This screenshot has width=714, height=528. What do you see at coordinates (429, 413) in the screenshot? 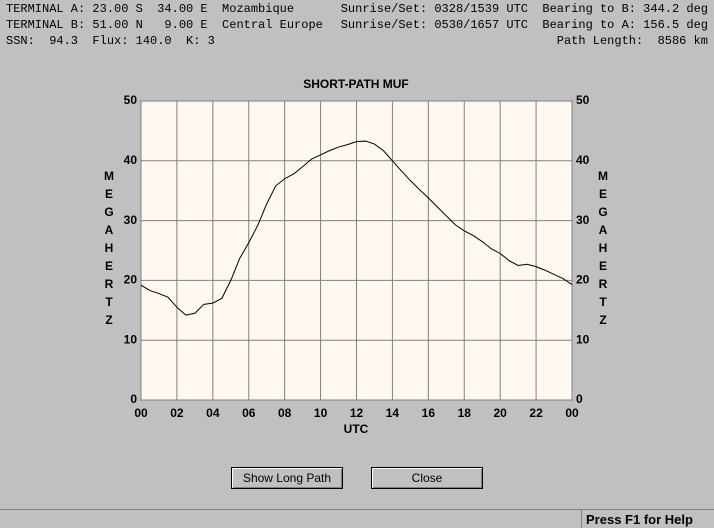
I see `x-tick-label: 16` at bounding box center [429, 413].